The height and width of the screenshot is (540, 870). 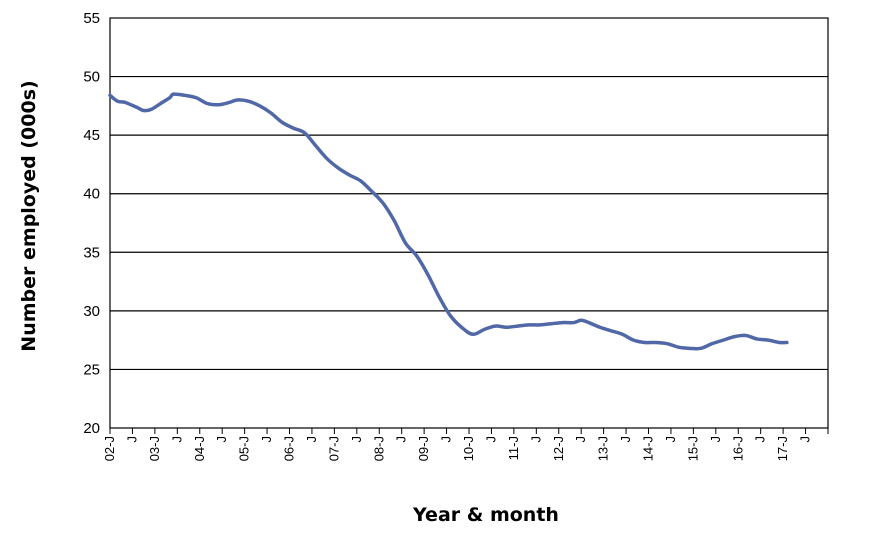 What do you see at coordinates (333, 448) in the screenshot?
I see `x-tick-label: 07-J` at bounding box center [333, 448].